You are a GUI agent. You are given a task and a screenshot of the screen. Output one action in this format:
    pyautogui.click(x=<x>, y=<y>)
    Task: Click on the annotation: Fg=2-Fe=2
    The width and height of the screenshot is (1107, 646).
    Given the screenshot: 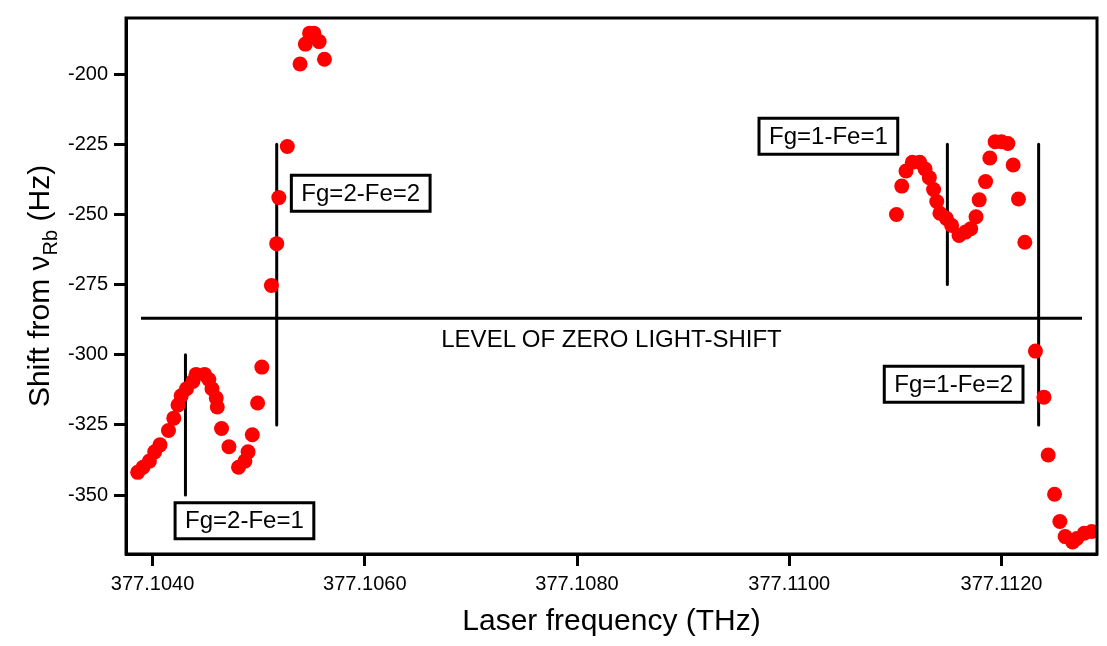 What is the action you would take?
    pyautogui.click(x=361, y=192)
    